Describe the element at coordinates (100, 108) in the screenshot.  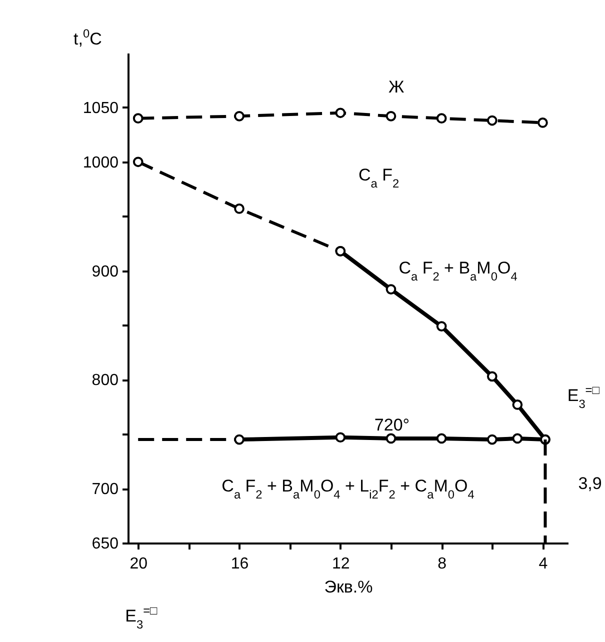
I see `y-tick-label: 1050` at that location.